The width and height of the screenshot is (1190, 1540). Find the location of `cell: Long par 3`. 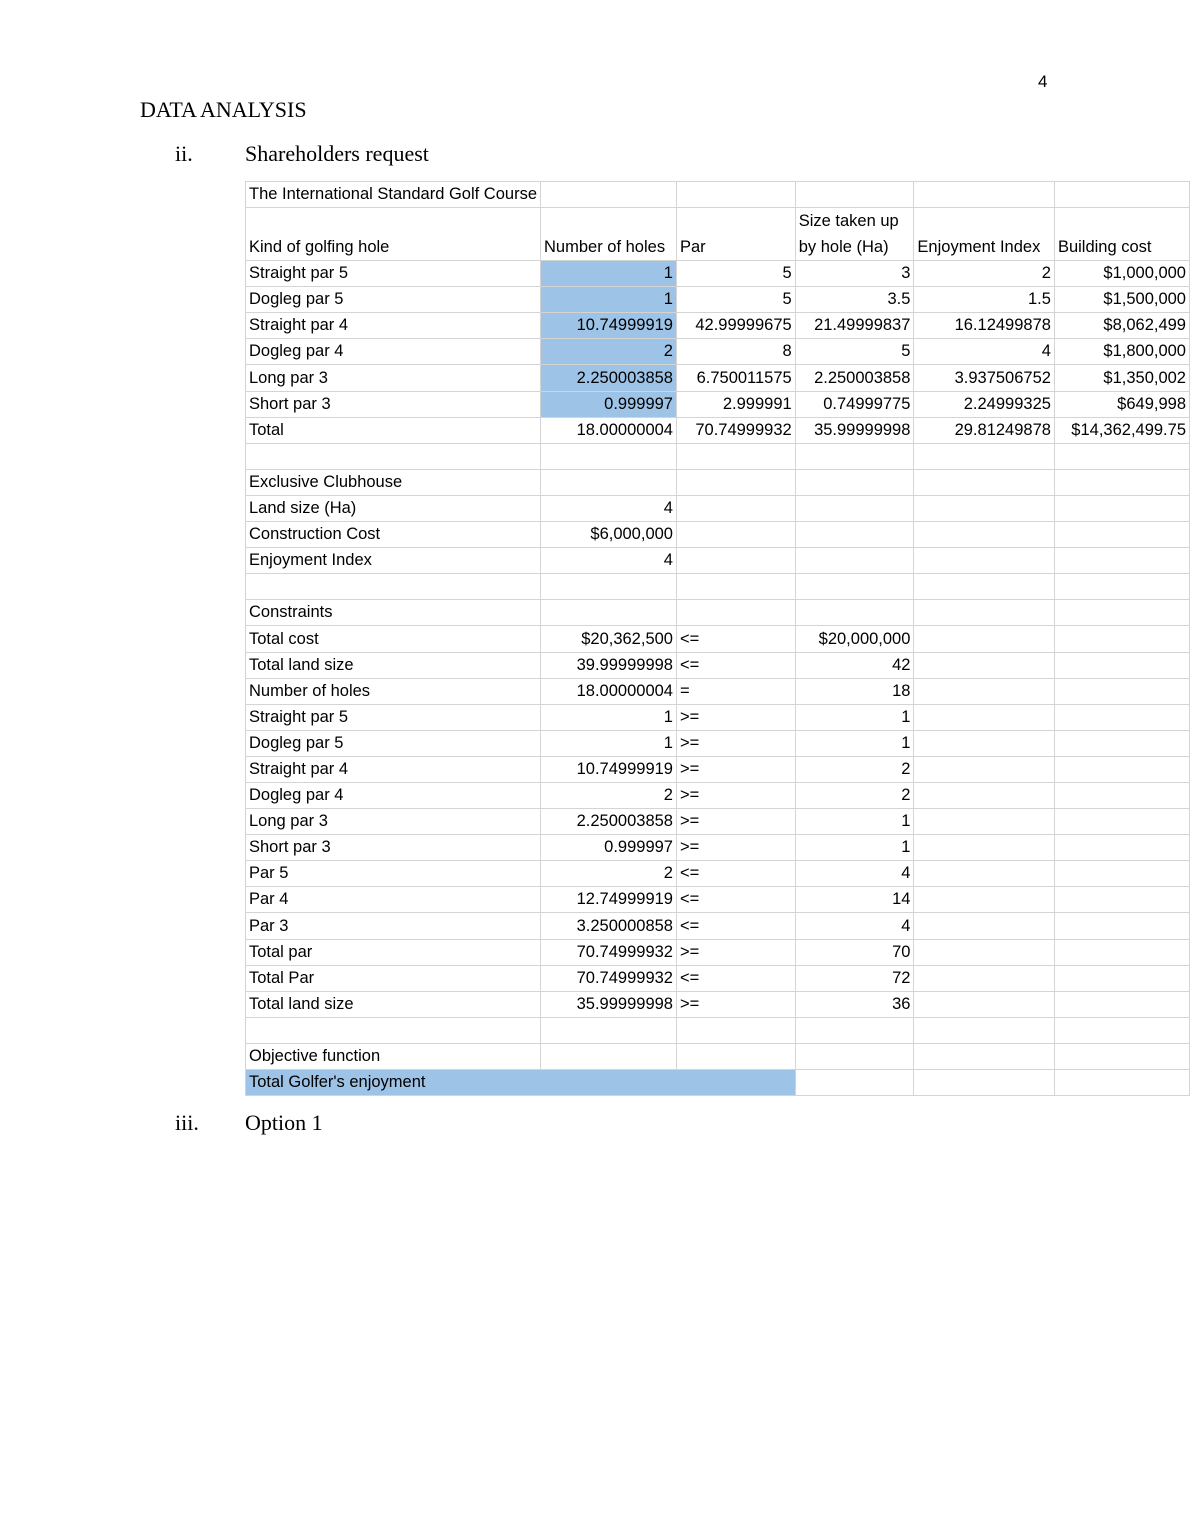

cell: Long par 3 is located at coordinates (393, 822).